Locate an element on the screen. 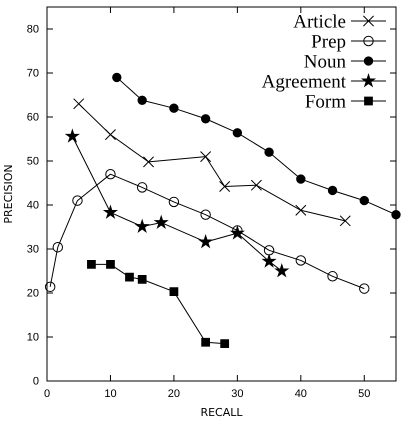  y-tick-label: 80 is located at coordinates (32, 30).